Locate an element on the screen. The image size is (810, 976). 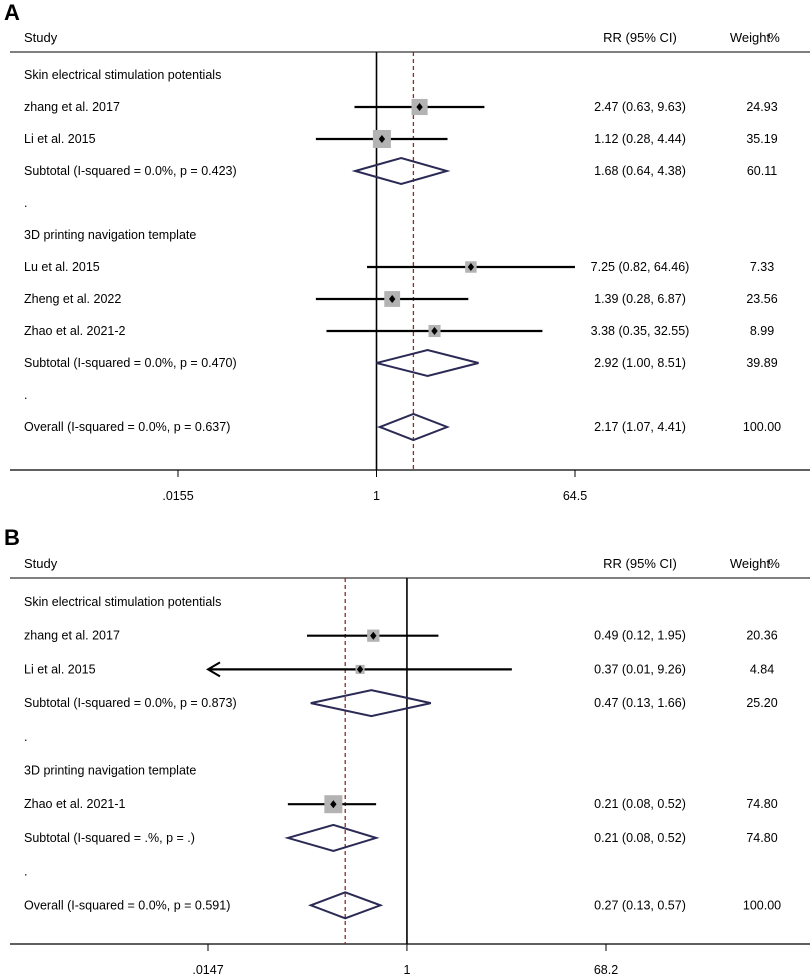
axis-tick-label: .0155 is located at coordinates (177, 496).